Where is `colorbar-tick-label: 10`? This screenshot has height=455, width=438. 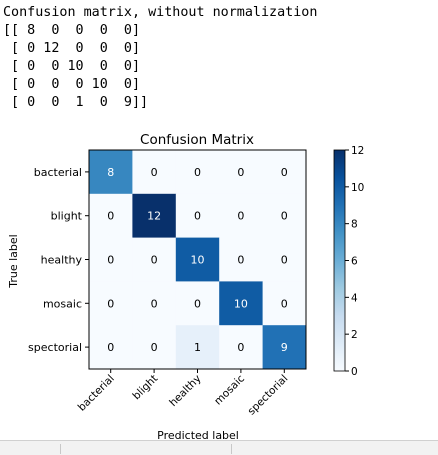 colorbar-tick-label: 10 is located at coordinates (357, 188).